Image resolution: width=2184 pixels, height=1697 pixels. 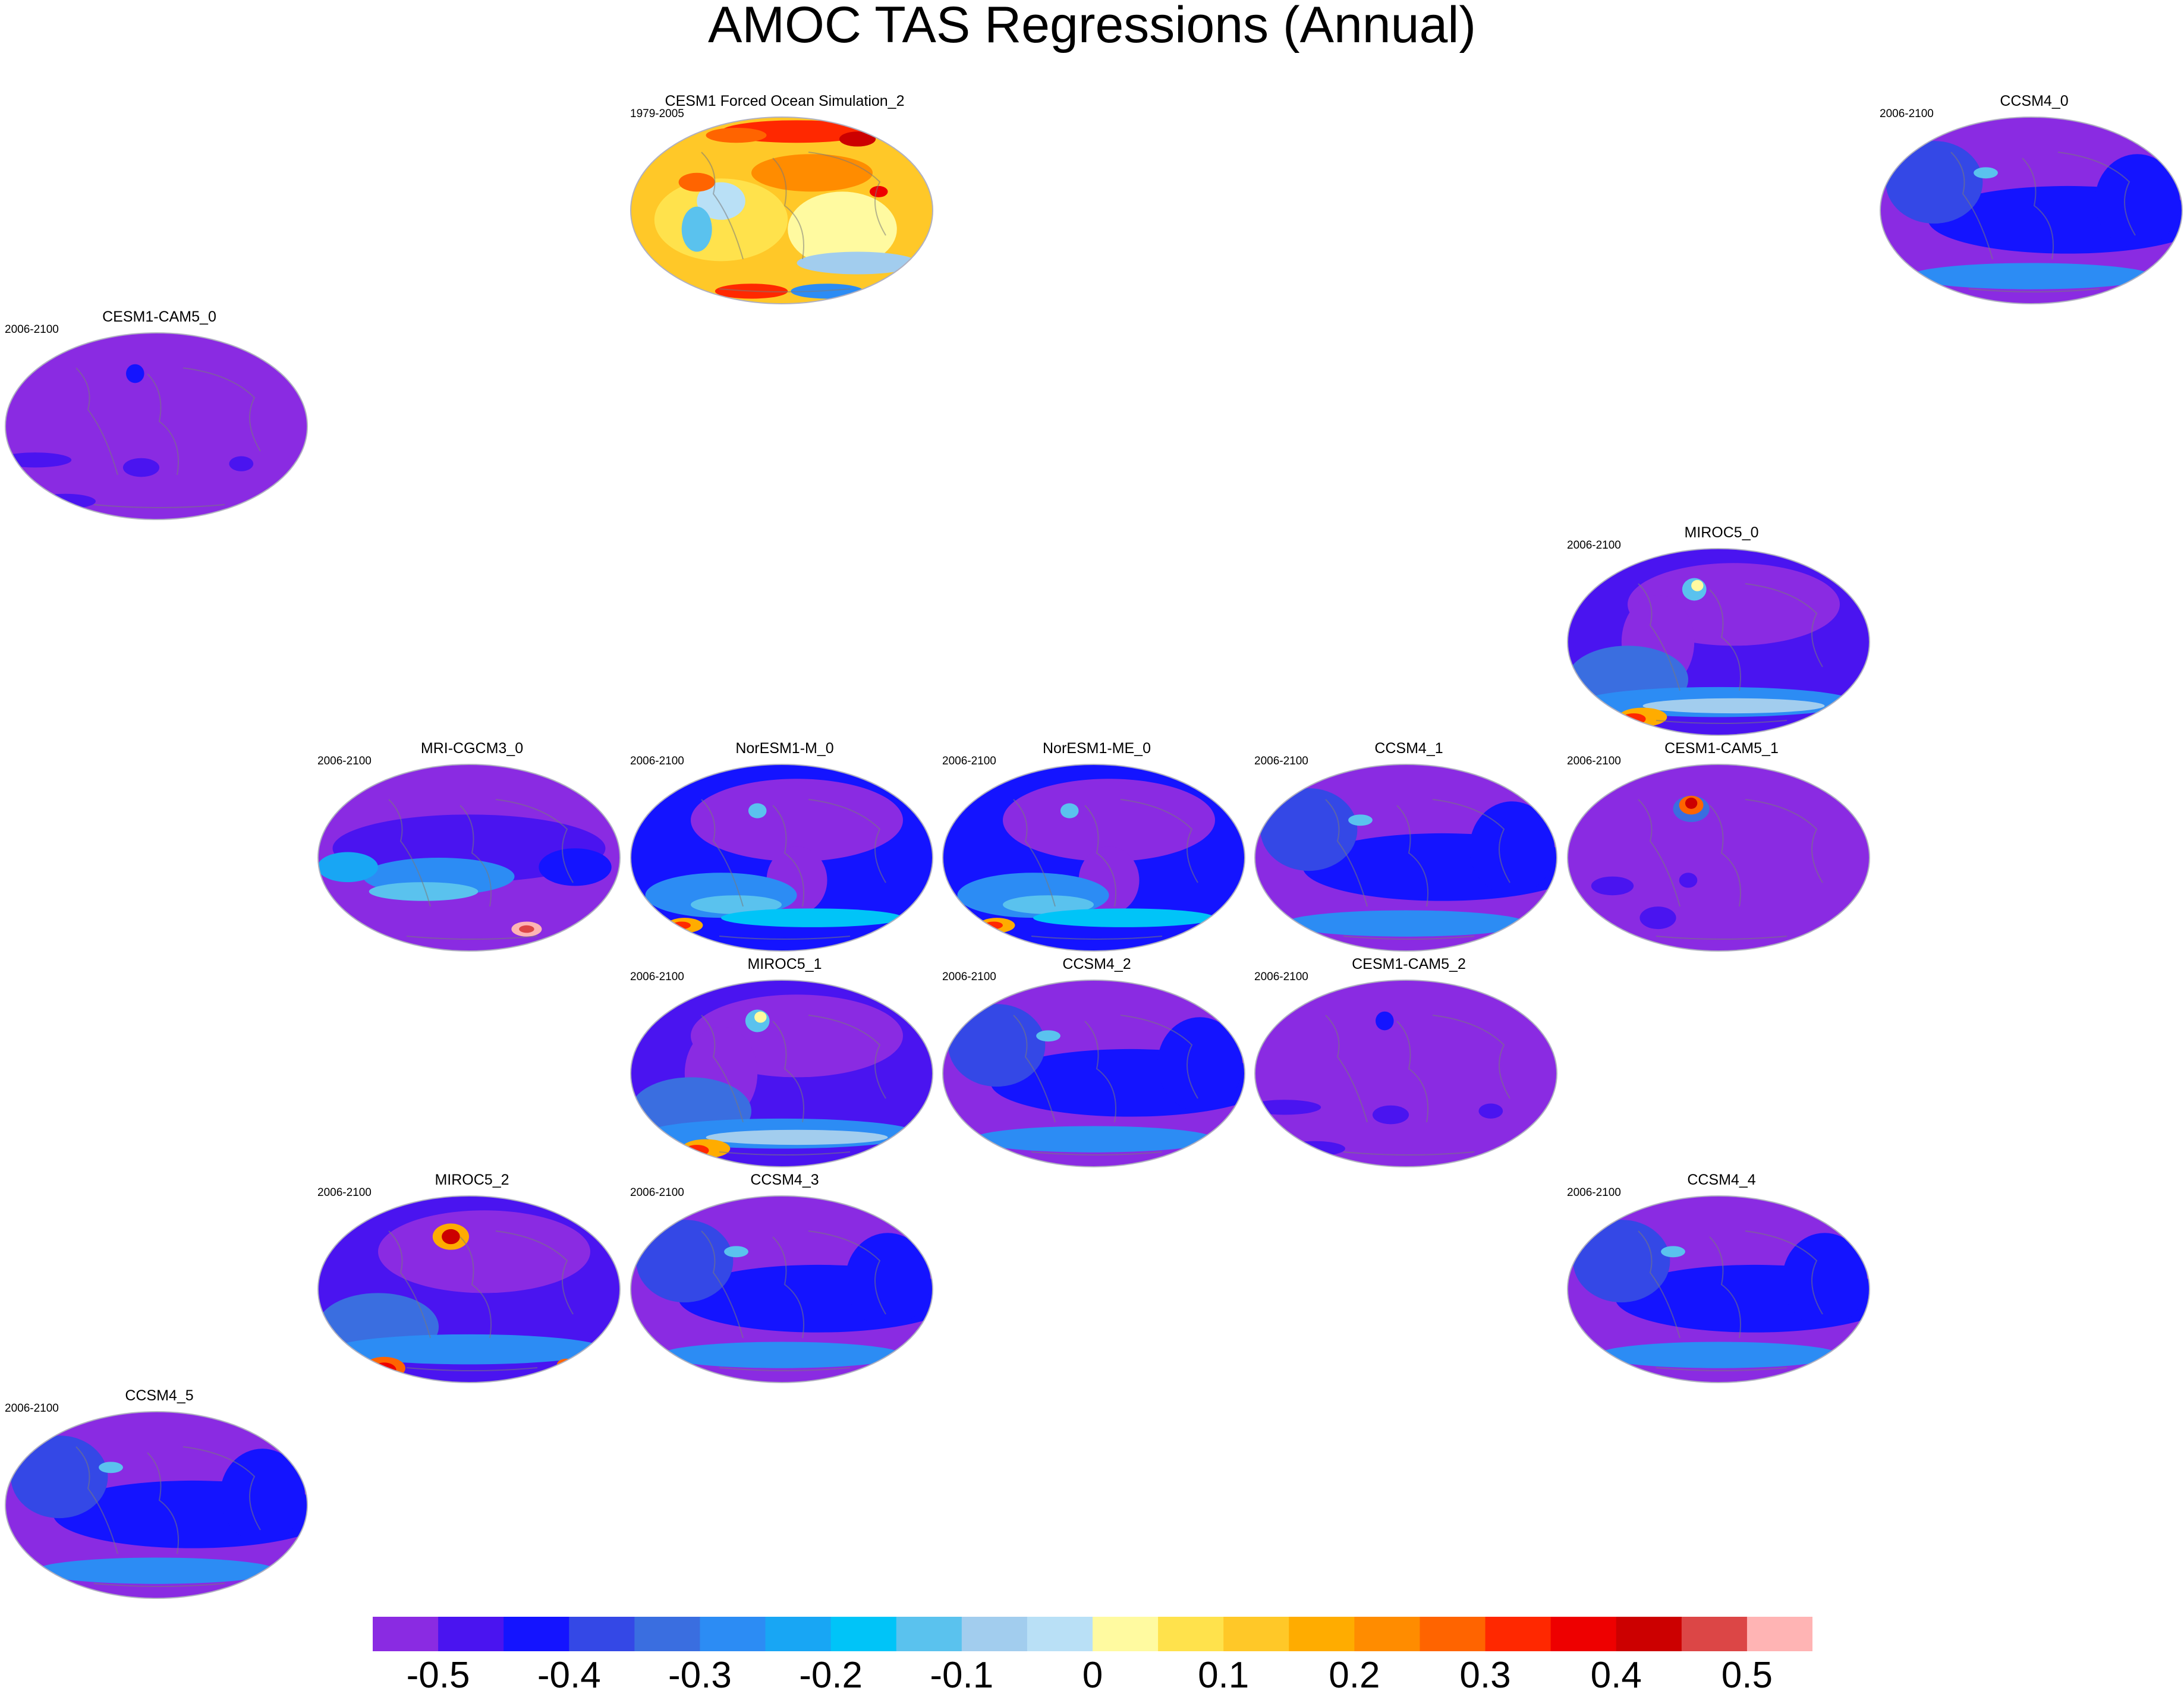 I want to click on map-panel: CCSM4_5 2006-2100, so click(x=159, y=1497).